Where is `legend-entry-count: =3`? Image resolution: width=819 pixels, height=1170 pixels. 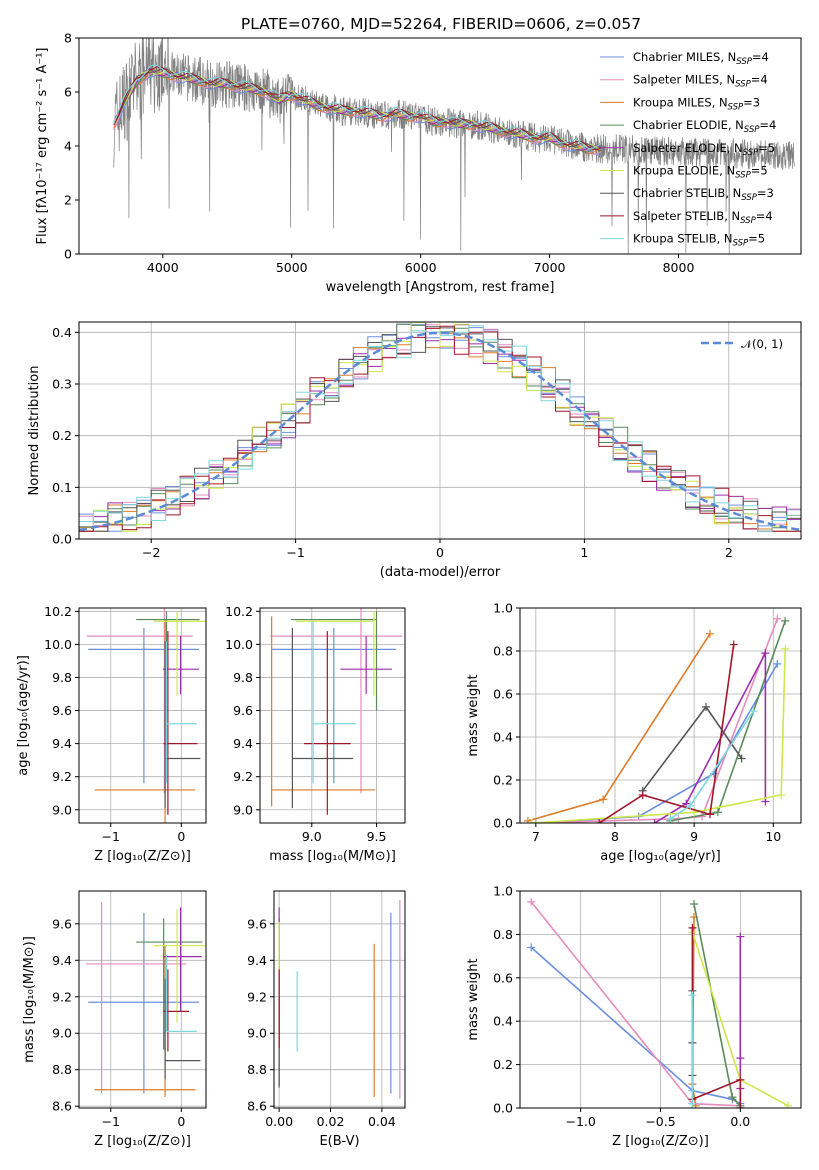
legend-entry-count: =3 is located at coordinates (751, 102).